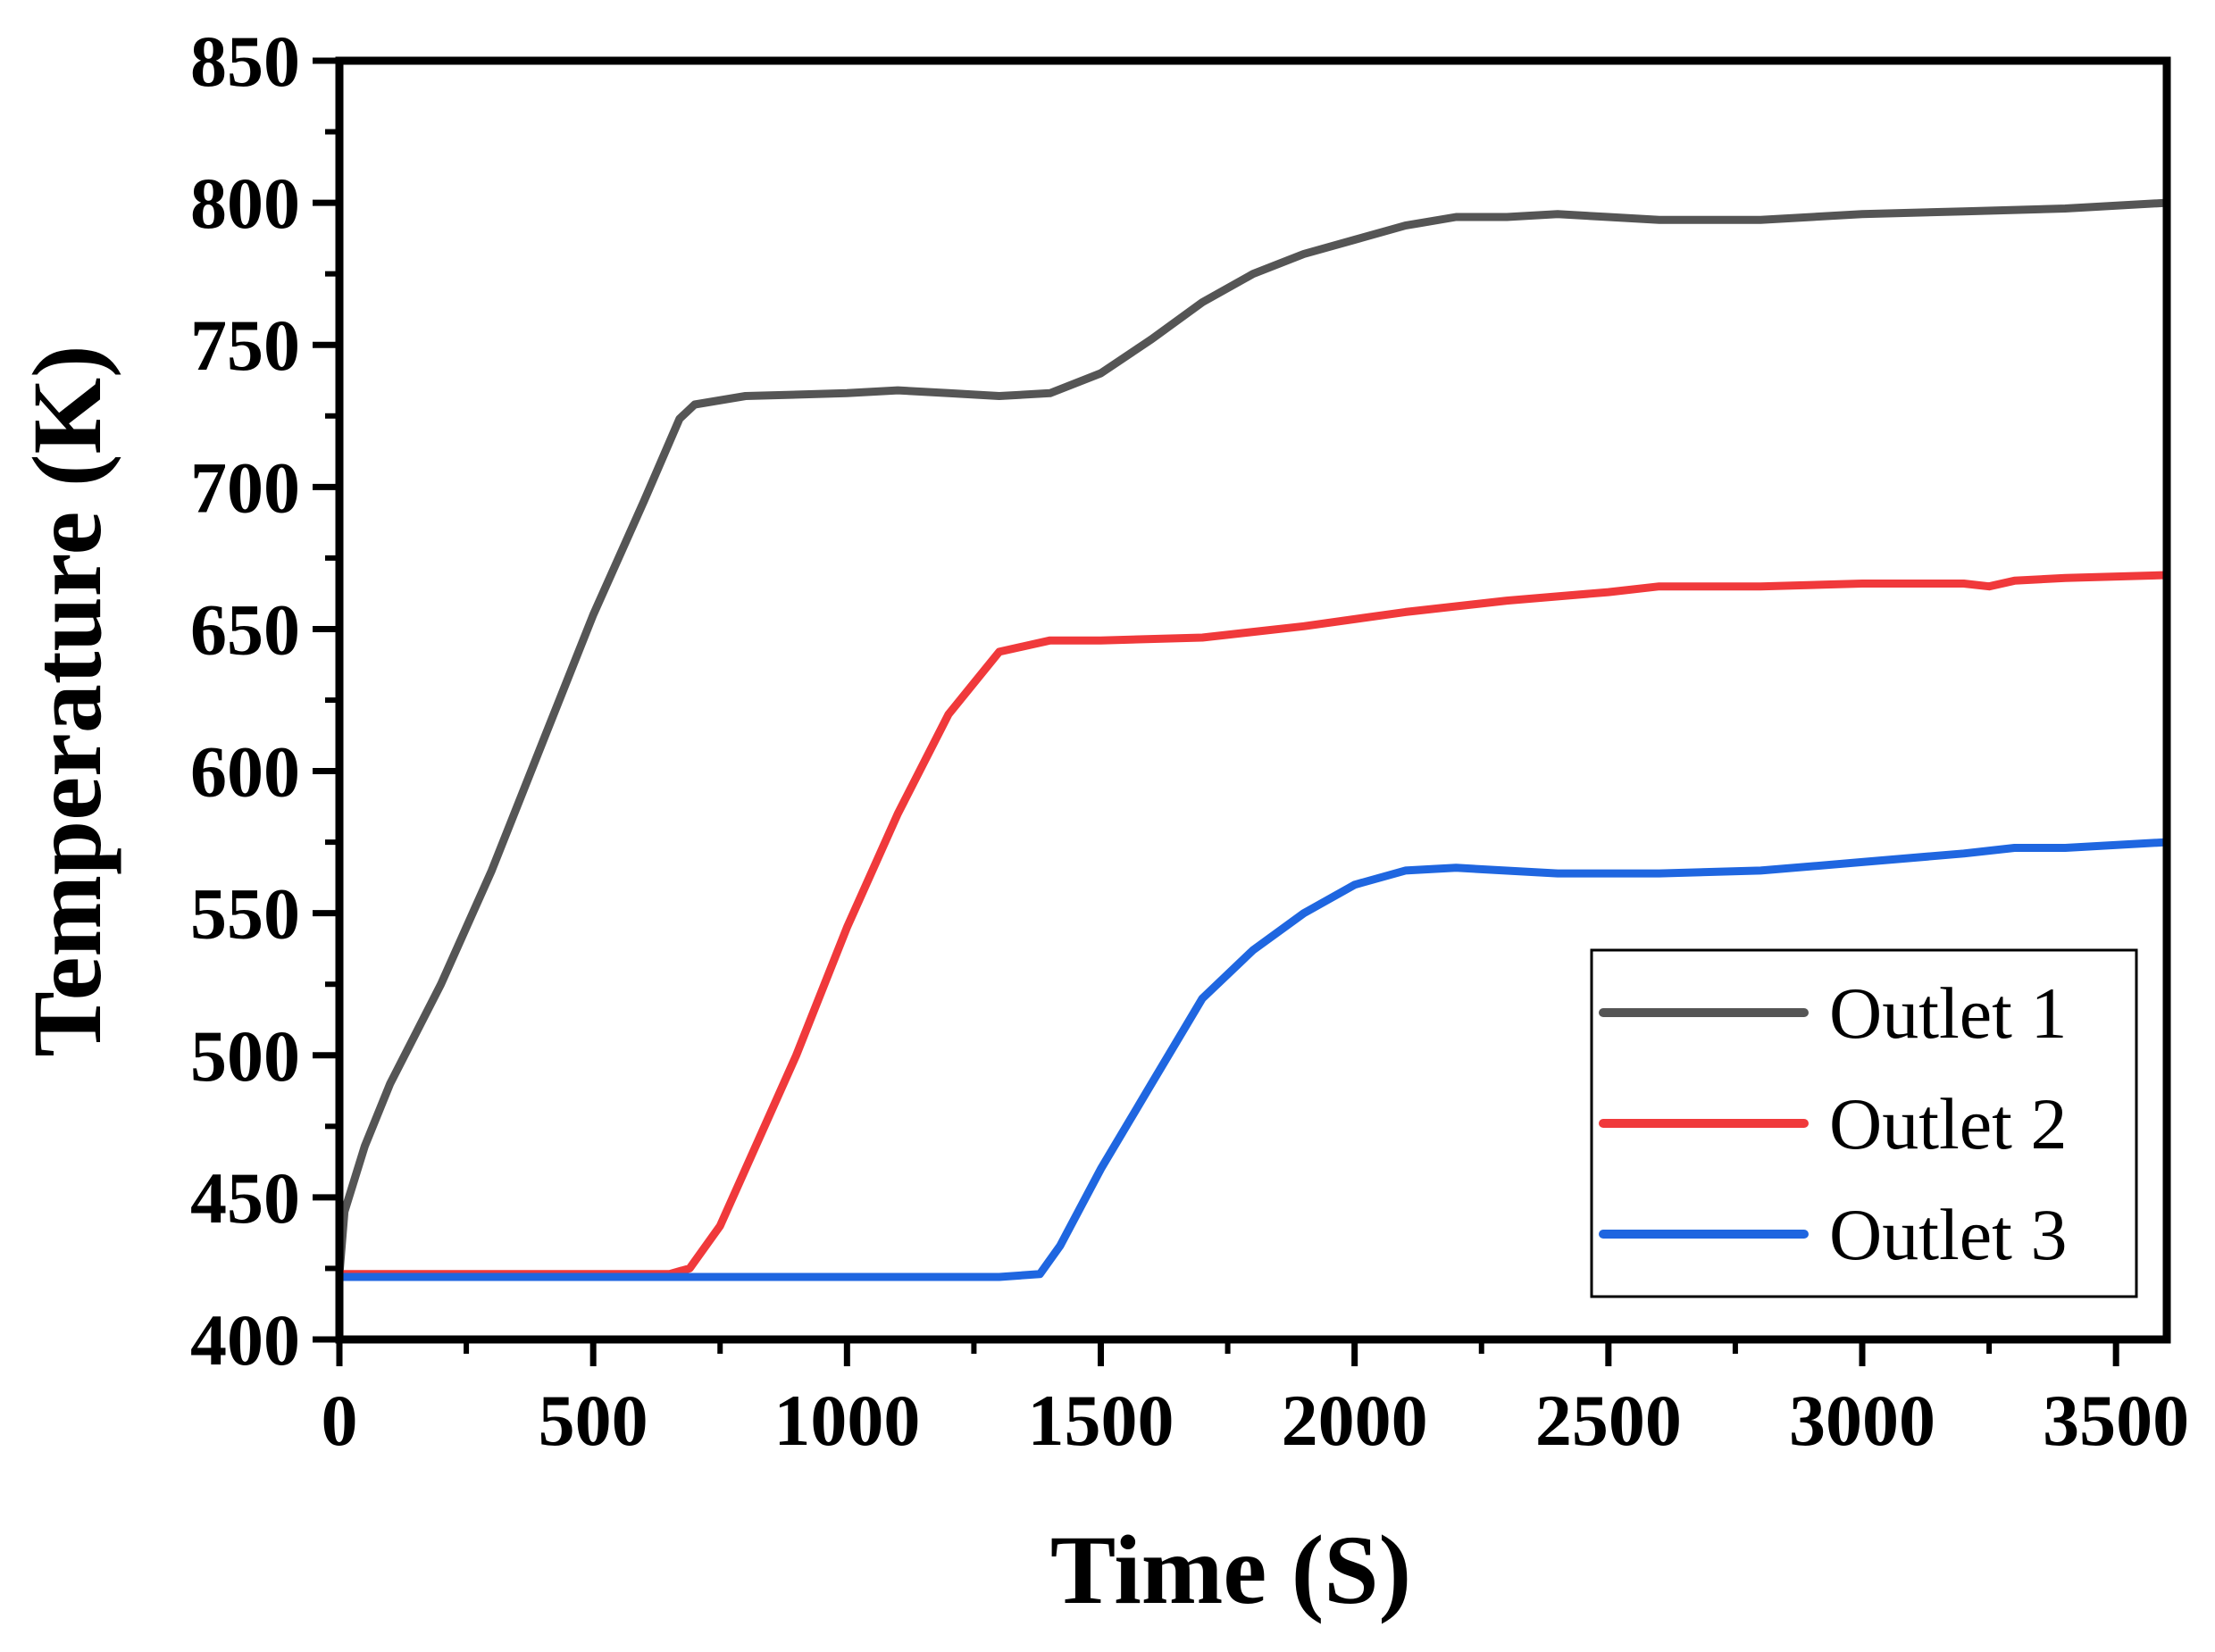 This screenshot has height=1652, width=2215. Describe the element at coordinates (1948, 1123) in the screenshot. I see `legend-label-outlet-2: Outlet 2` at that location.